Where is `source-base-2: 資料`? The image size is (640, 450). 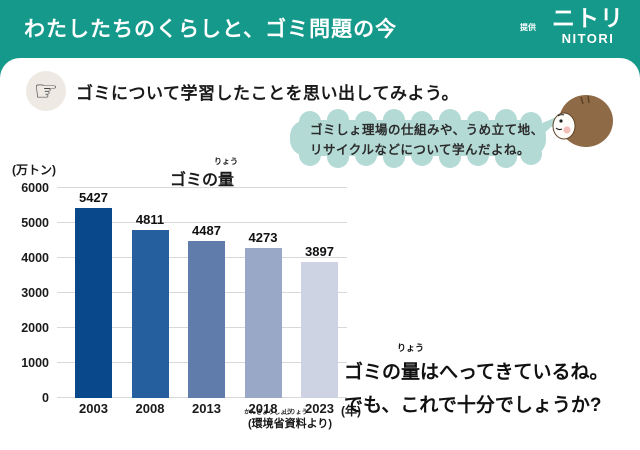
source-base-2: 資料 is located at coordinates (295, 424).